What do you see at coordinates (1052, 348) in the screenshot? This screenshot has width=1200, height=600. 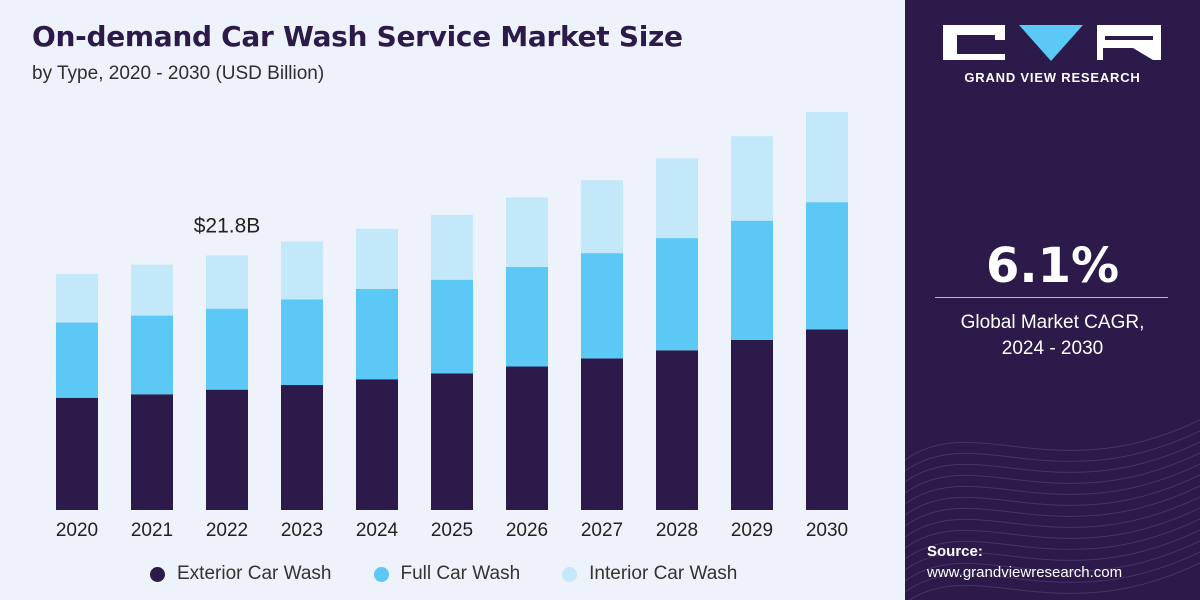 I see `cagr-label-line2: 2024 - 2030` at bounding box center [1052, 348].